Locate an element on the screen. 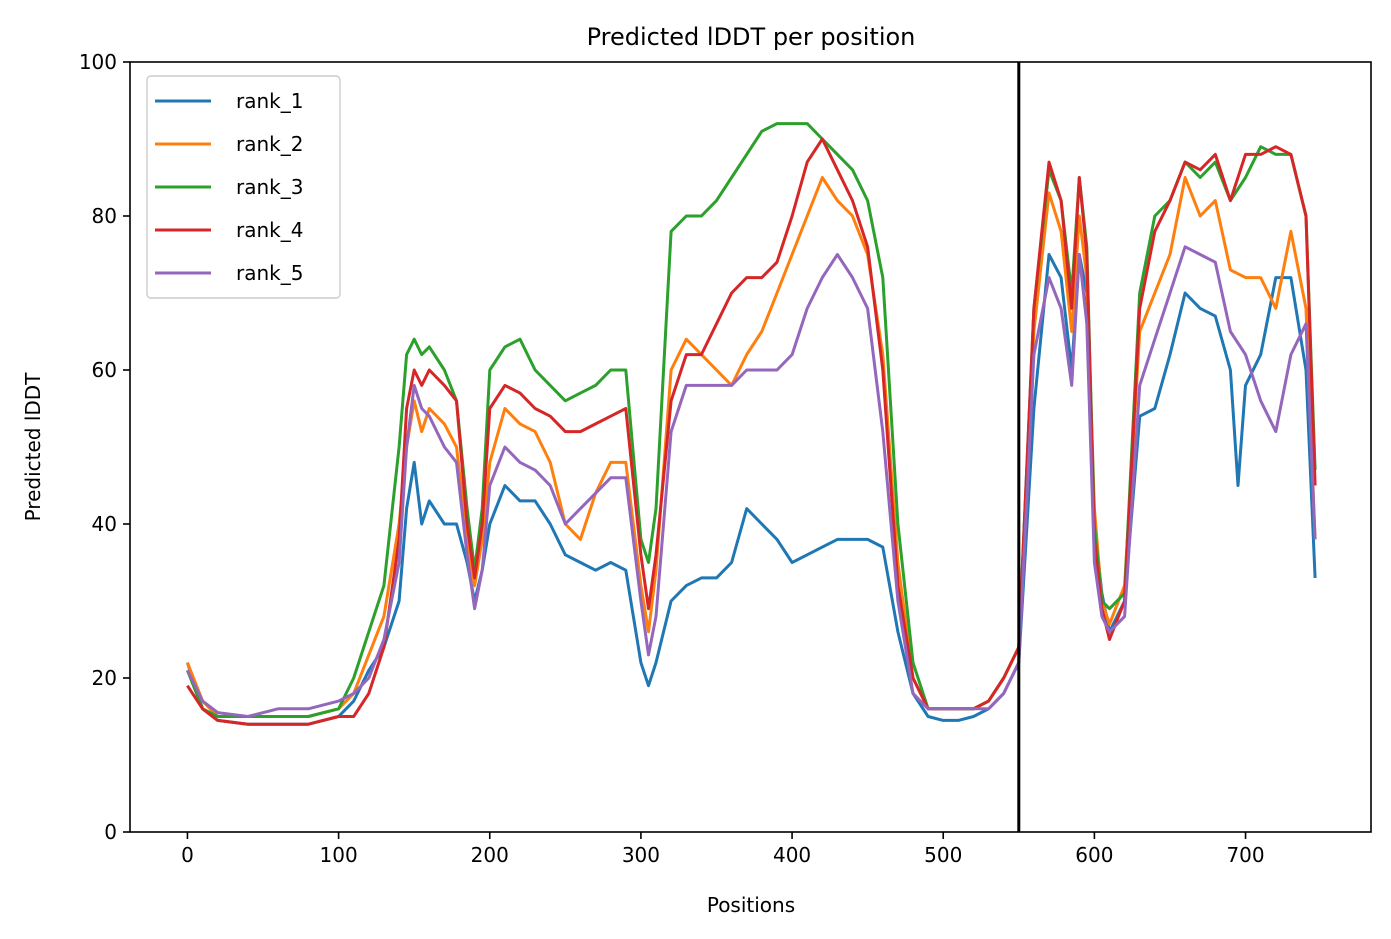  legend-label-rank-2: rank_2 is located at coordinates (269, 144).